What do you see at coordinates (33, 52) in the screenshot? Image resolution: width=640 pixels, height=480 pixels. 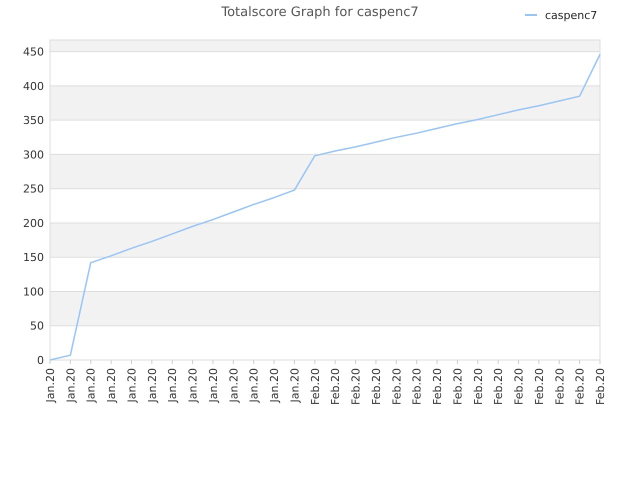 I see `y-tick-label: 450` at bounding box center [33, 52].